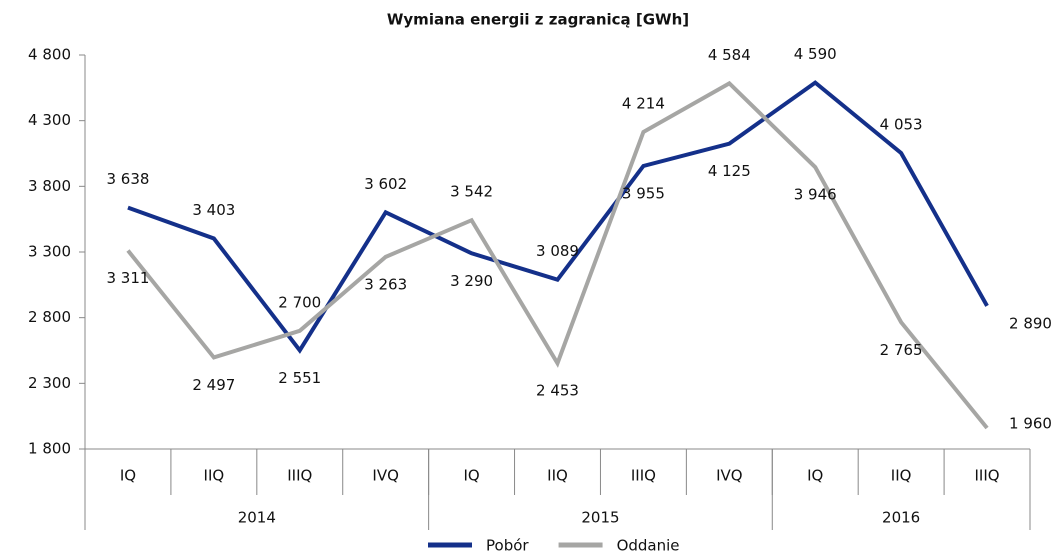 This screenshot has width=1051, height=555. What do you see at coordinates (49, 383) in the screenshot?
I see `y-tick-label: 2 300` at bounding box center [49, 383].